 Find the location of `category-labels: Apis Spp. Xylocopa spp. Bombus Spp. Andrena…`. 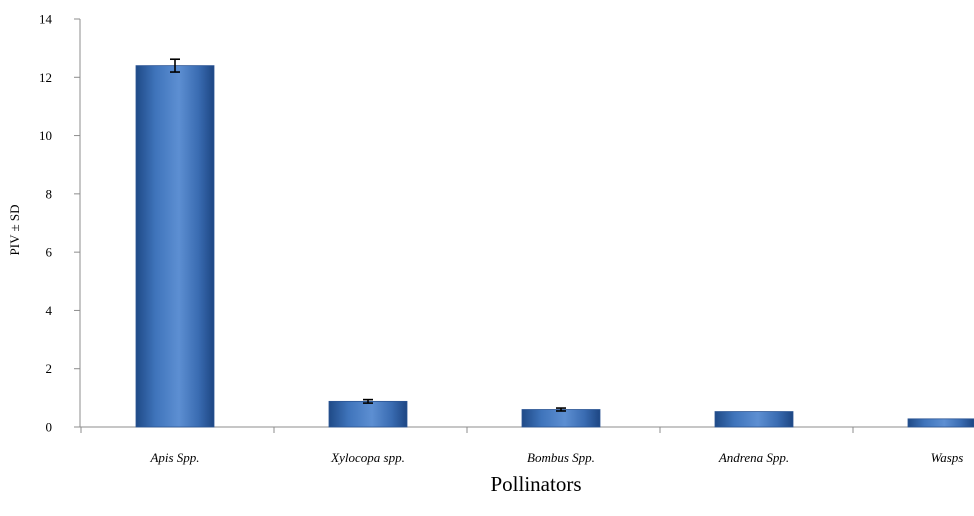

category-labels: Apis Spp. Xylocopa spp. Bombus Spp. Andrena… is located at coordinates (556, 457).